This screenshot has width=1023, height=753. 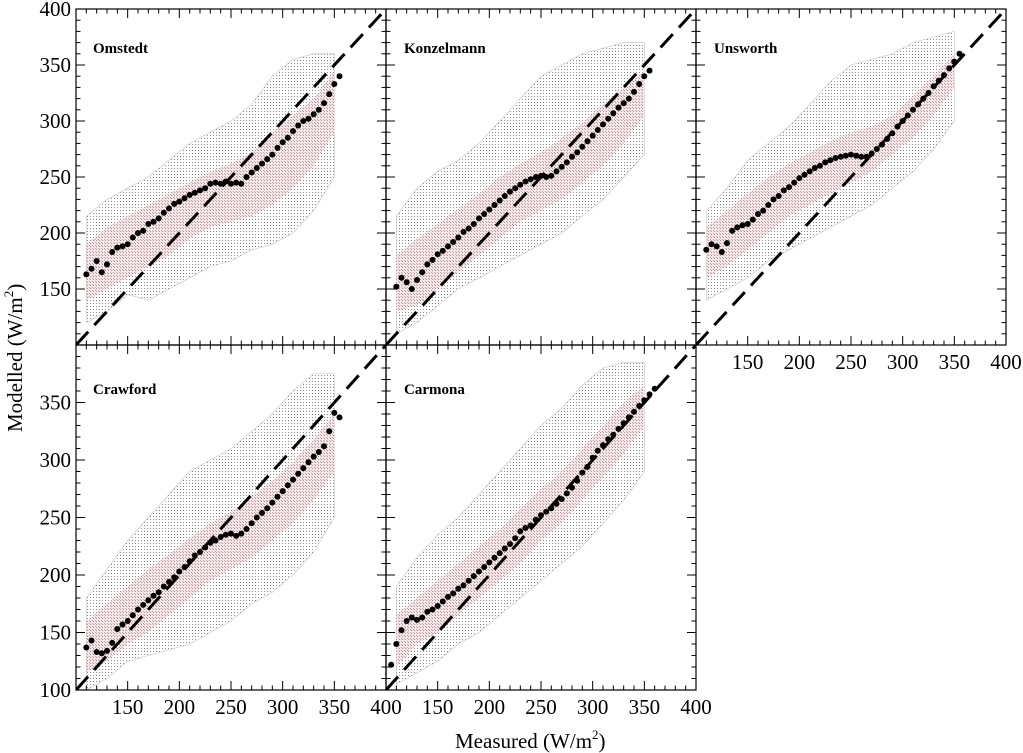 I want to click on x-tick-label: 250, so click(x=541, y=707).